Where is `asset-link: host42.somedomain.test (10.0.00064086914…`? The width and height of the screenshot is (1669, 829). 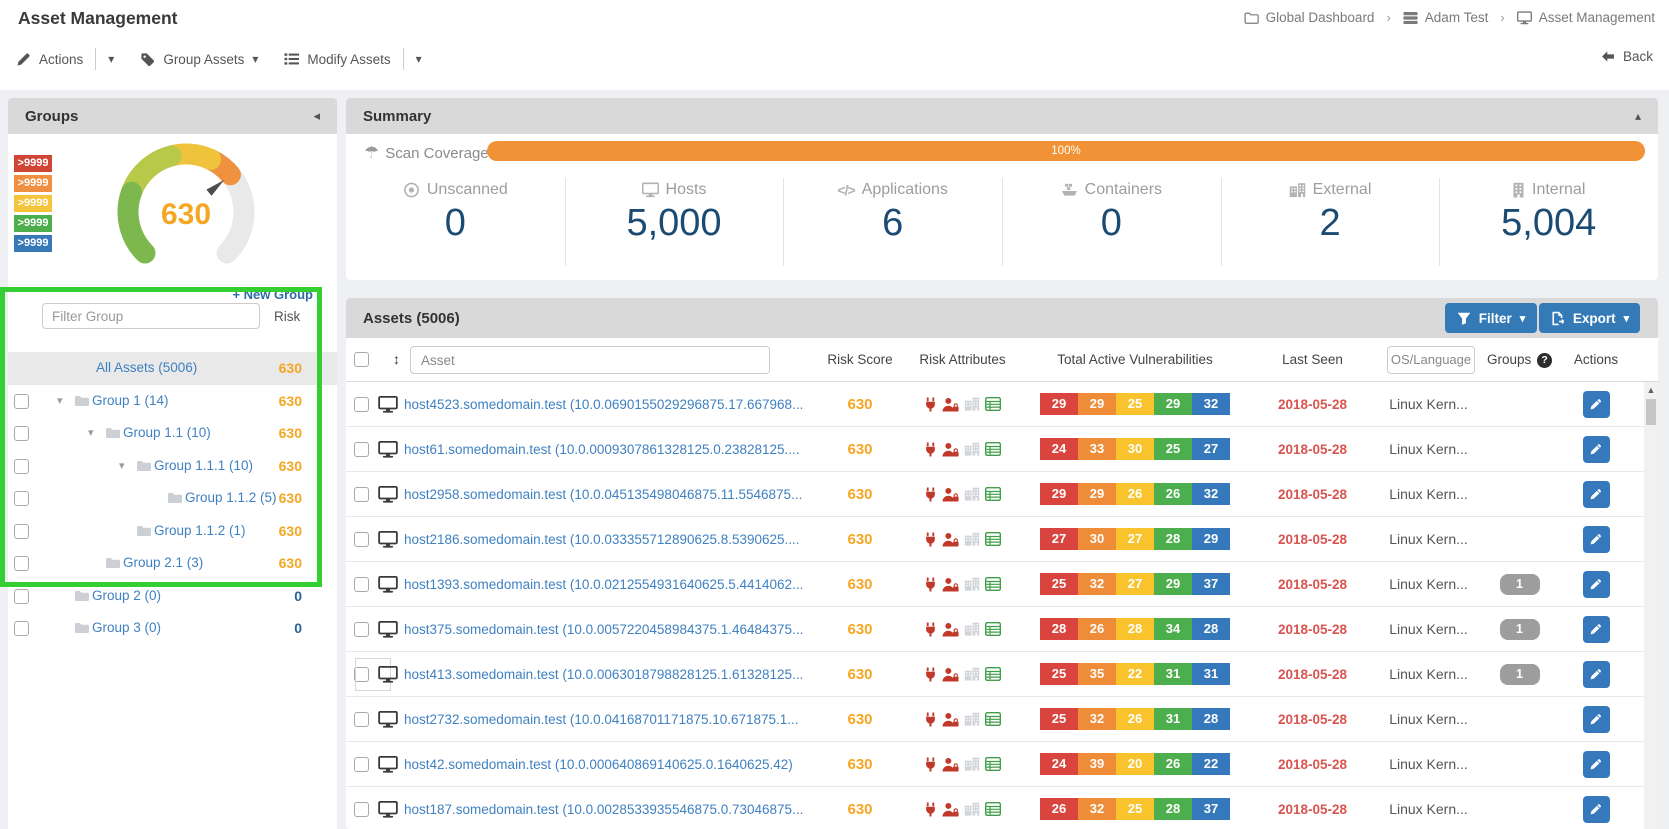 asset-link: host42.somedomain.test (10.0.00064086914… is located at coordinates (598, 764).